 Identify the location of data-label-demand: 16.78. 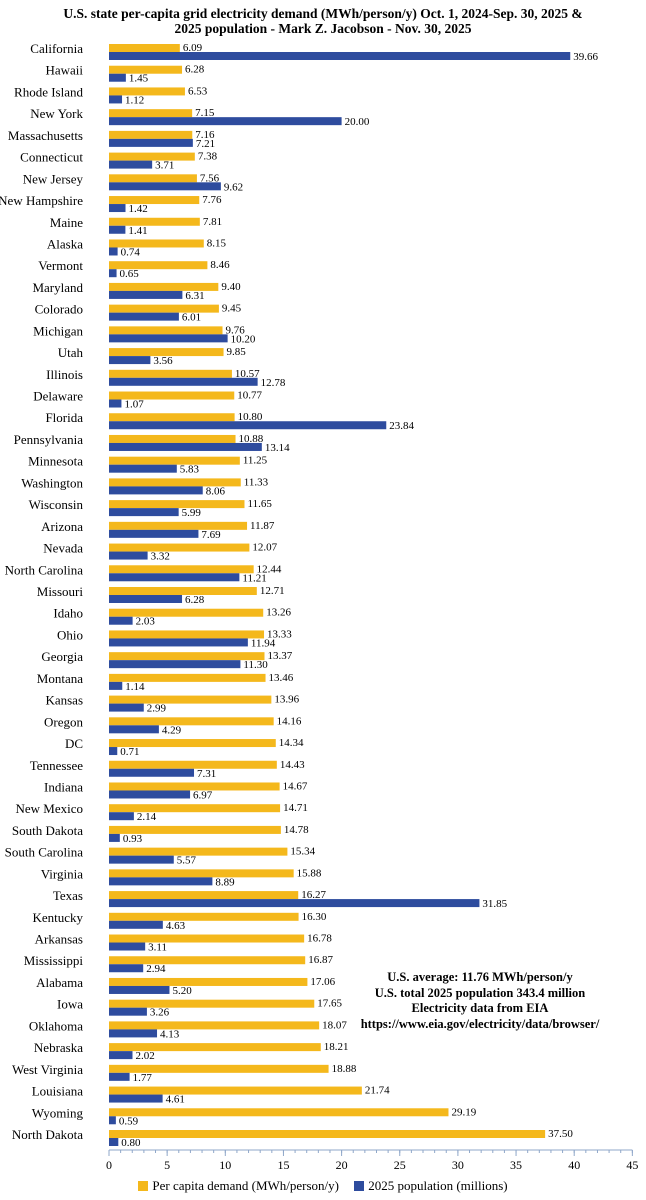
(319, 939).